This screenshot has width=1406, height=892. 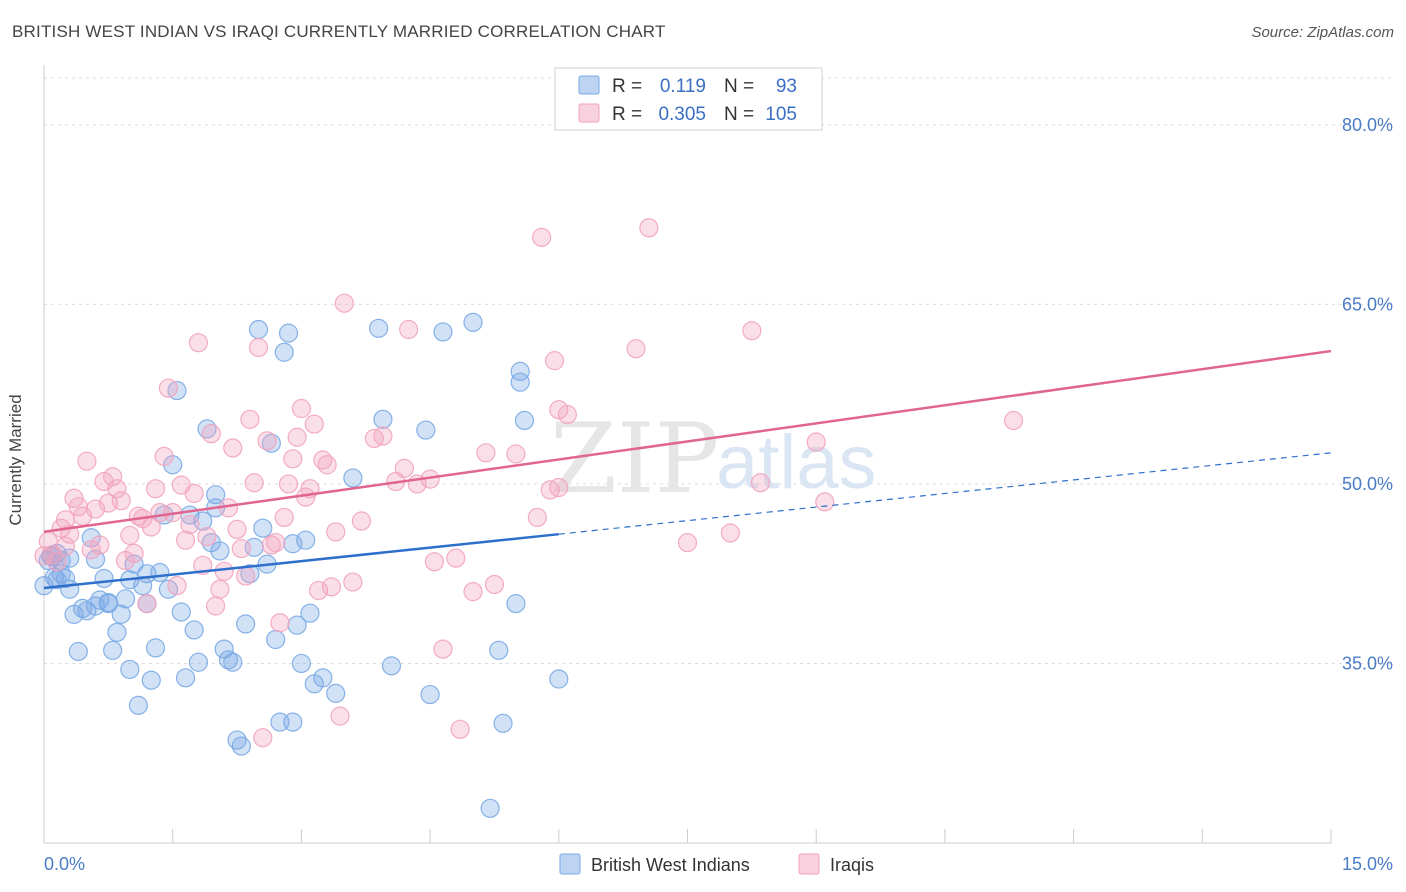 What do you see at coordinates (786, 86) in the screenshot?
I see `legend-n-value-0: 93` at bounding box center [786, 86].